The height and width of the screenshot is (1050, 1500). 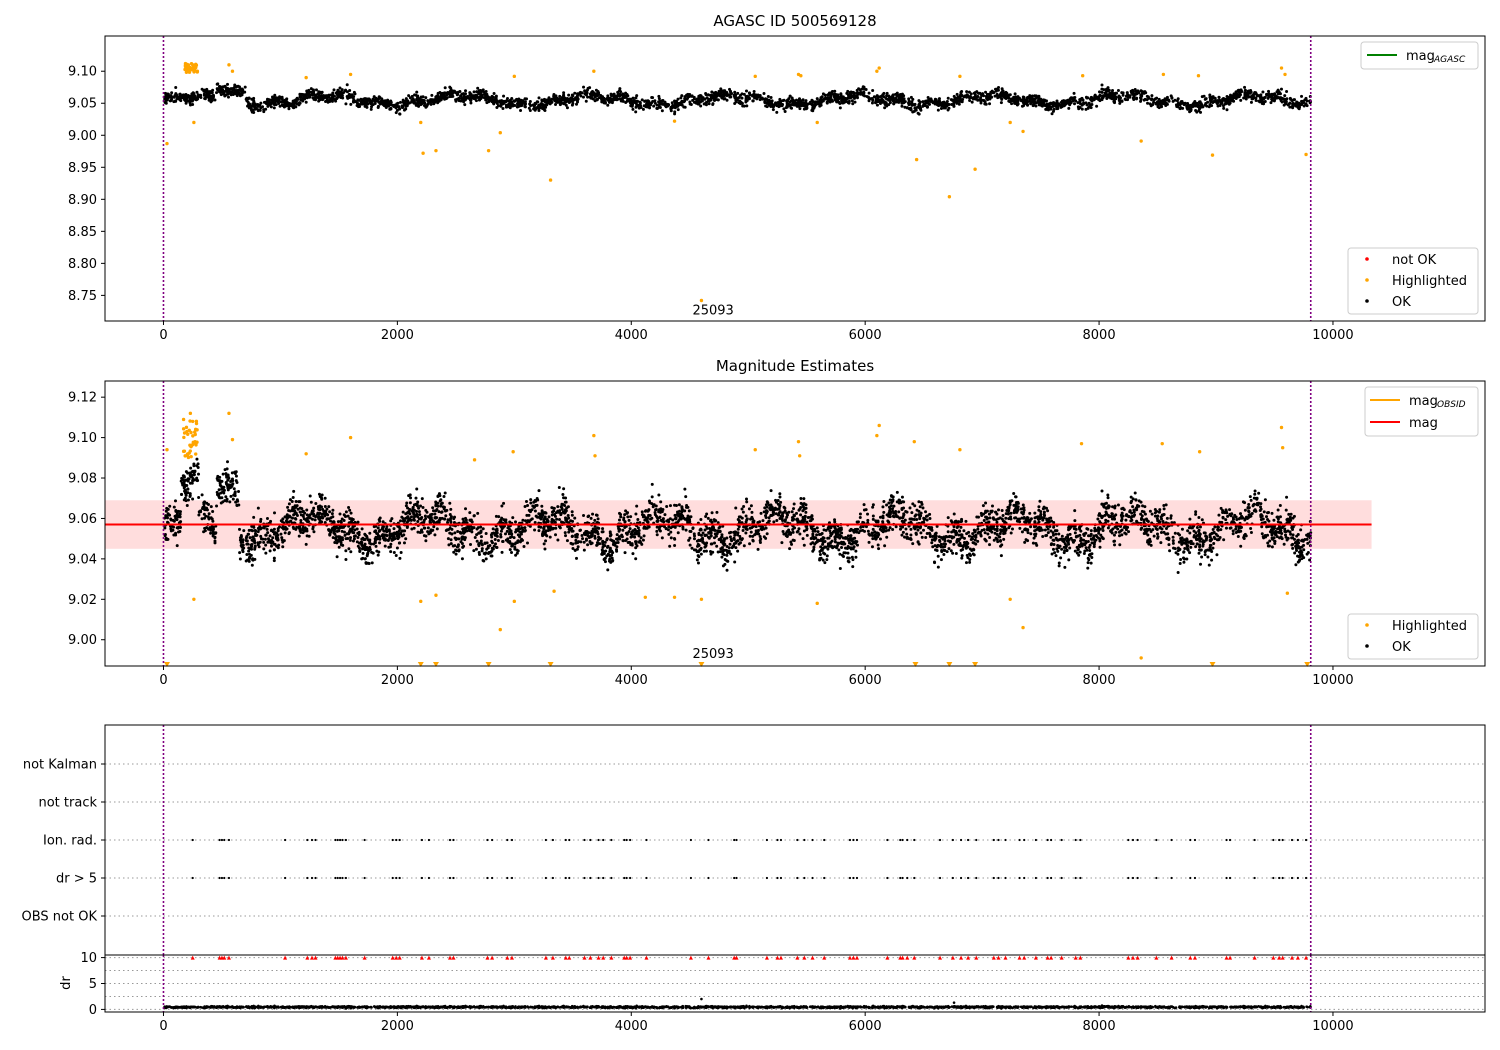 I want to click on y-tick-label: 8.90, so click(x=82, y=200).